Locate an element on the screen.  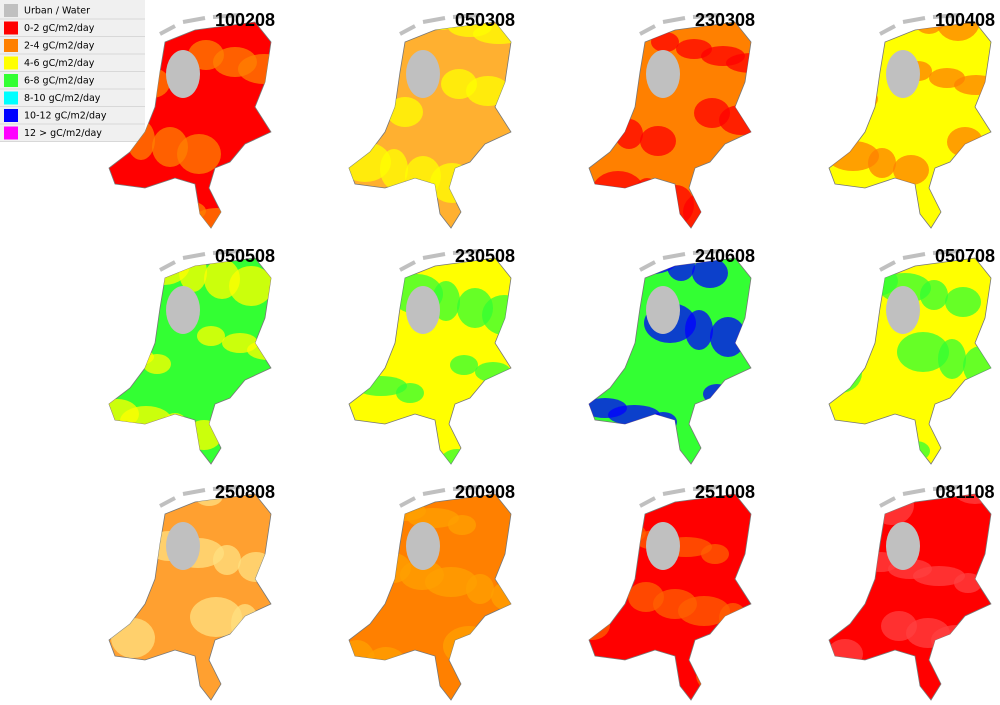
map-panel: 230508 is located at coordinates (431, 355).